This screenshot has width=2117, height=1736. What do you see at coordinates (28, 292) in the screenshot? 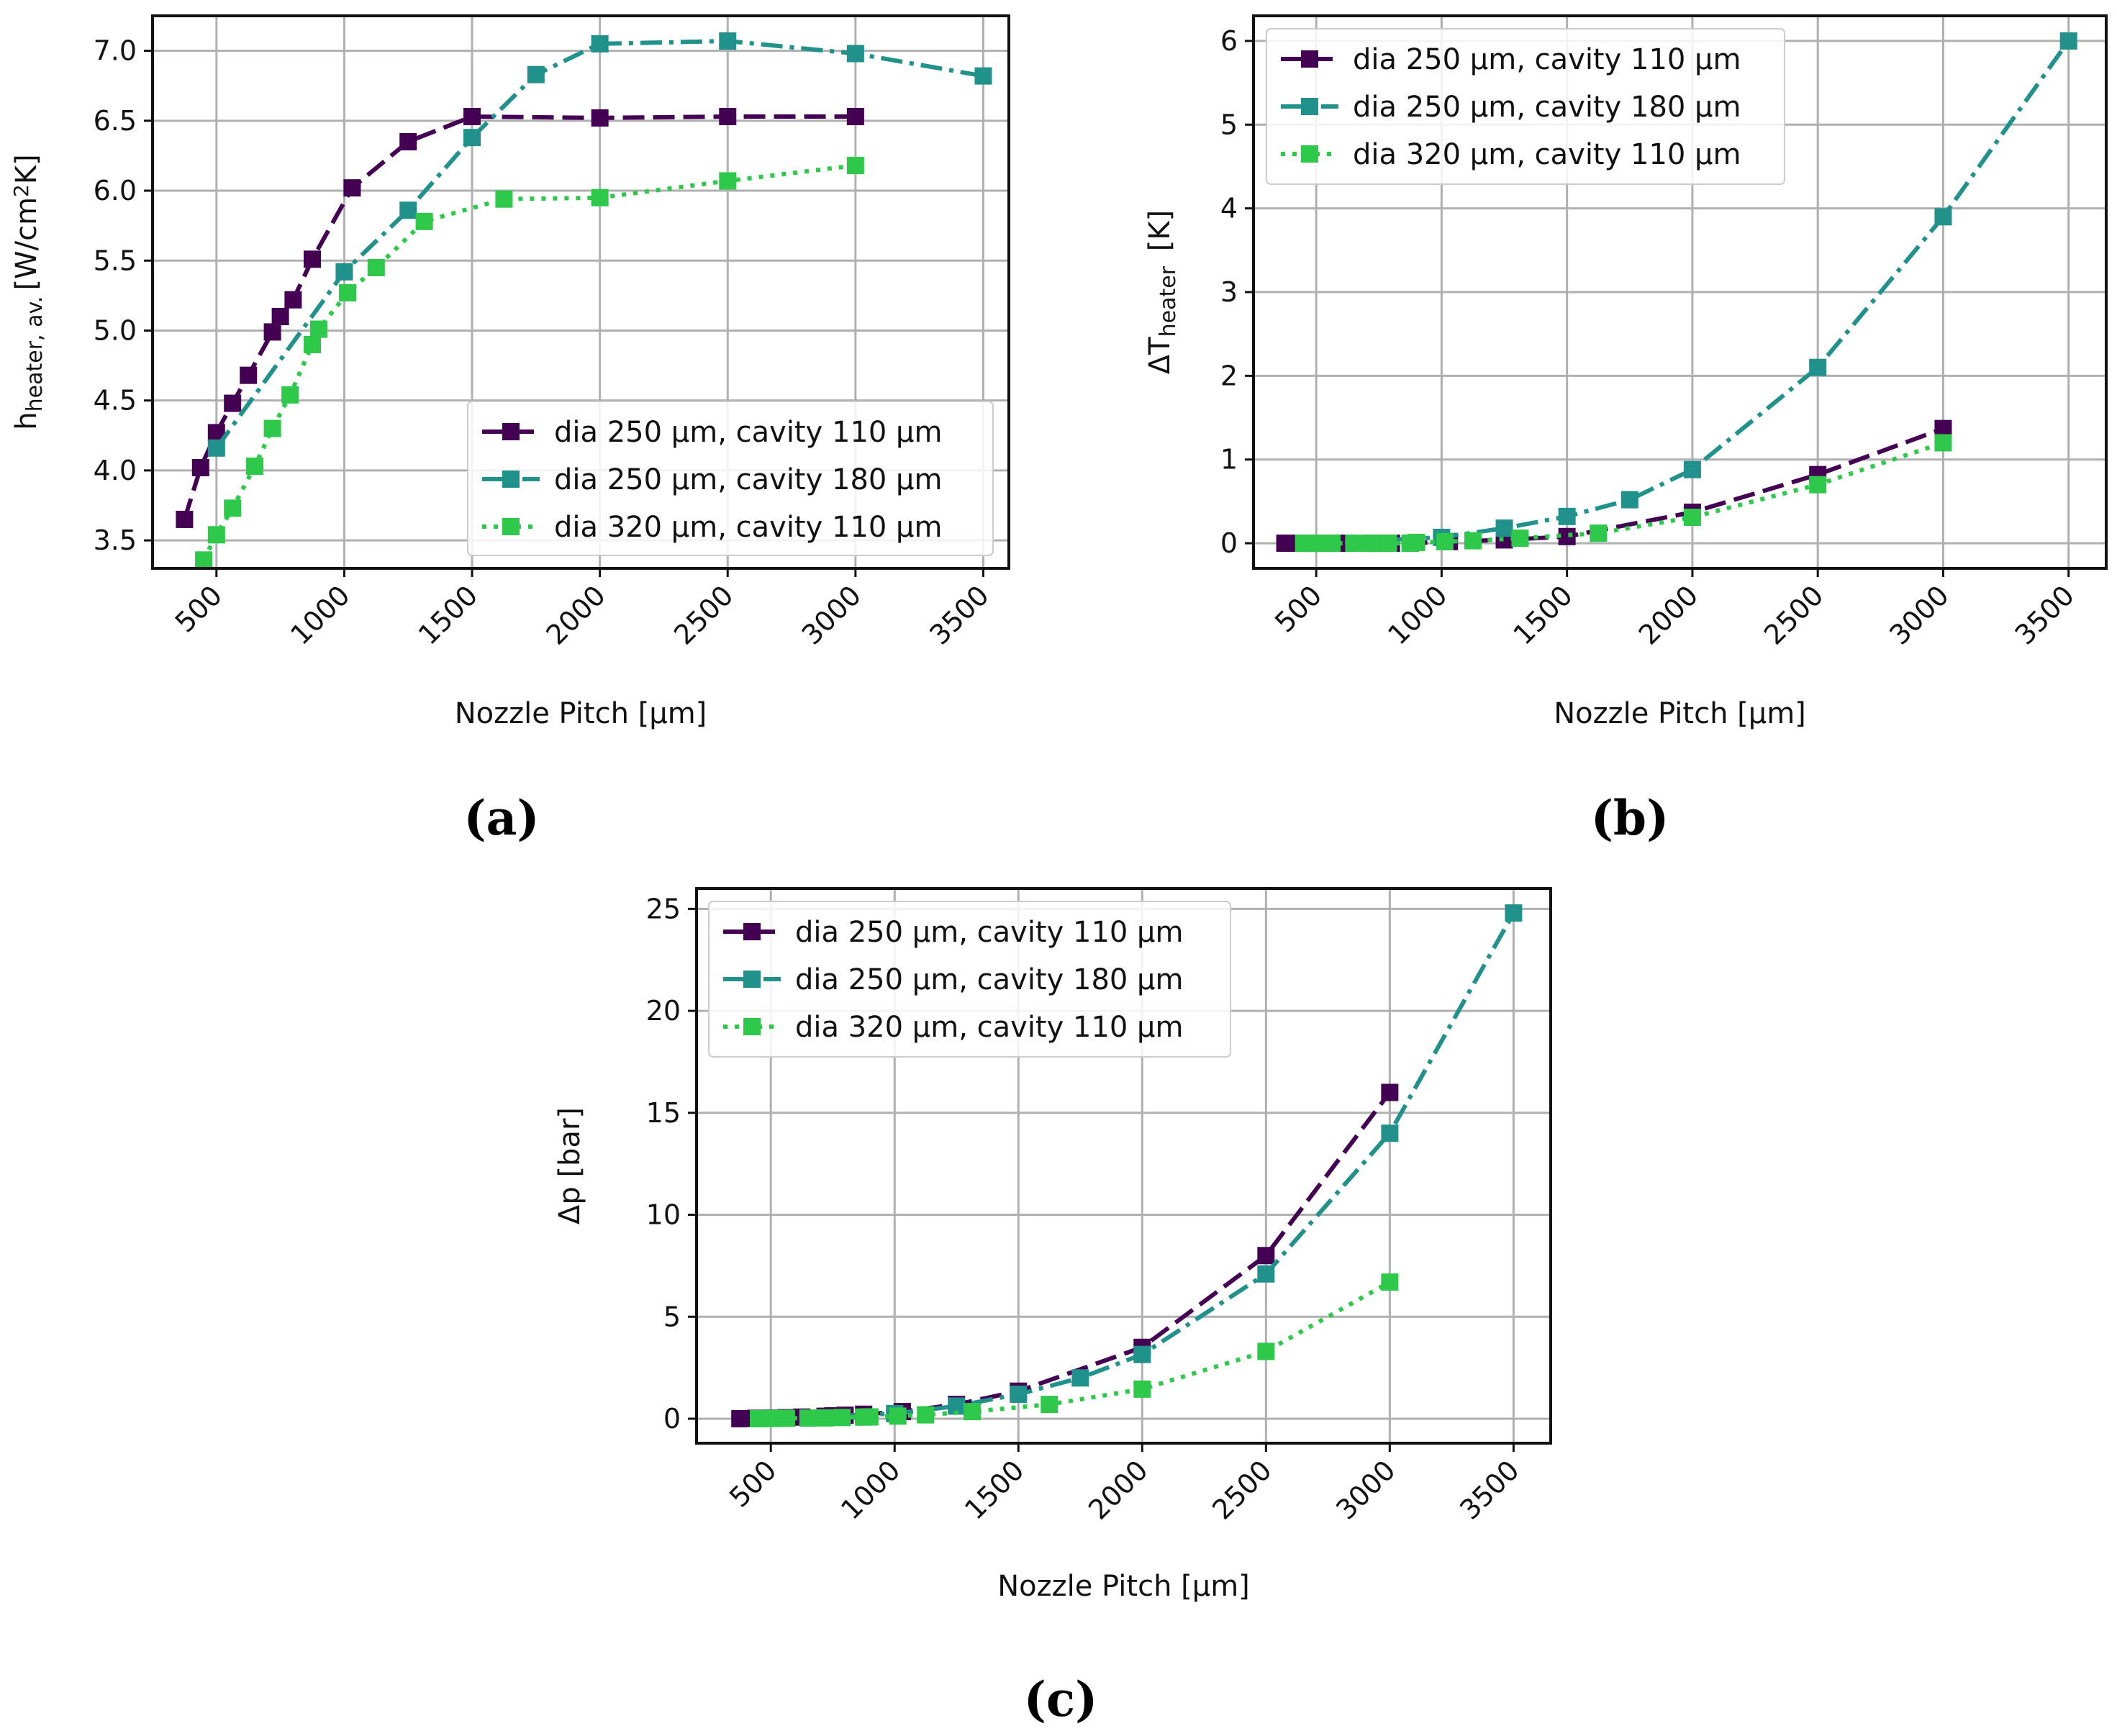
I see `y-axis-label: hheater, av. [W/cm2K]` at bounding box center [28, 292].